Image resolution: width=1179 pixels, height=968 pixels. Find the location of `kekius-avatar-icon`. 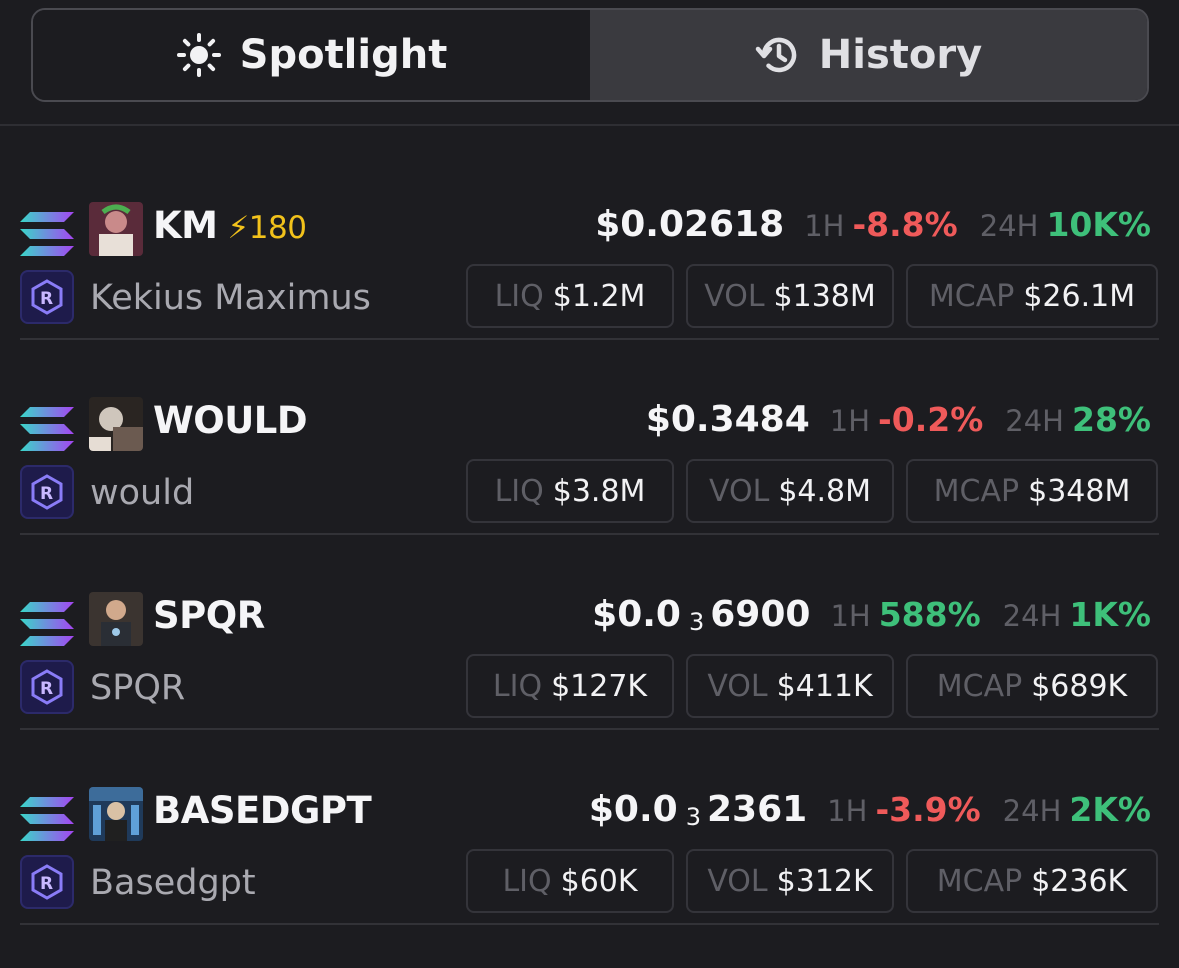

kekius-avatar-icon is located at coordinates (116, 229).